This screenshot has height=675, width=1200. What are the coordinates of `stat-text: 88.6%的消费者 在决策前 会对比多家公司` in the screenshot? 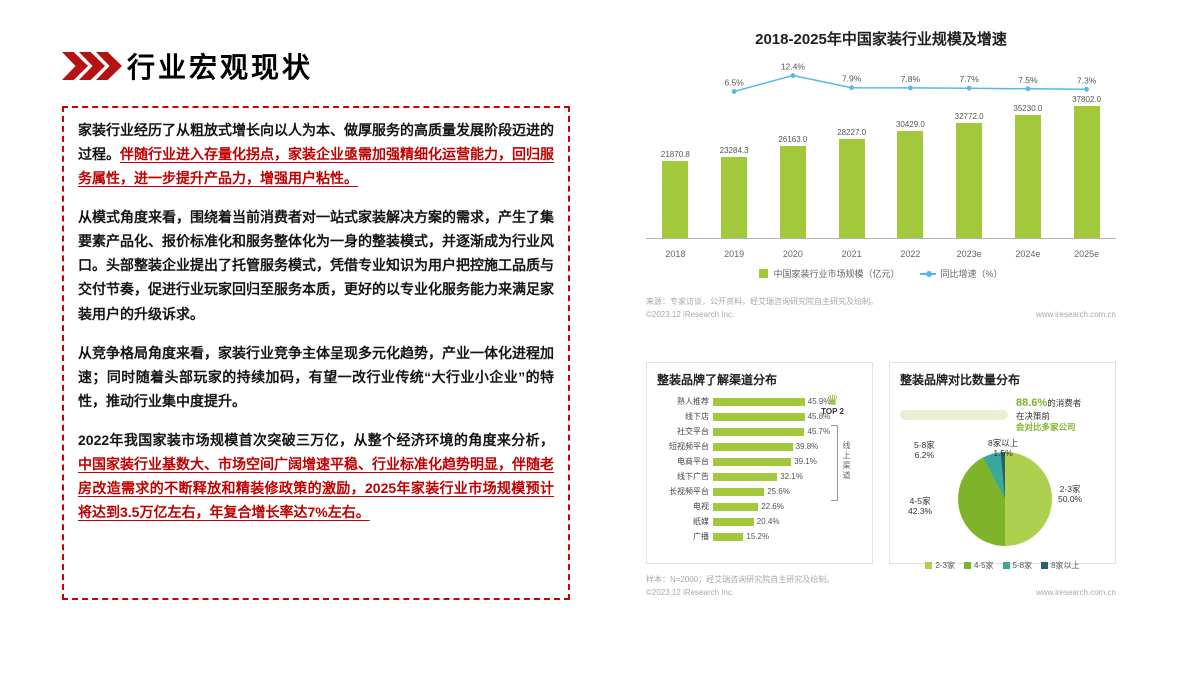 It's located at (1048, 415).